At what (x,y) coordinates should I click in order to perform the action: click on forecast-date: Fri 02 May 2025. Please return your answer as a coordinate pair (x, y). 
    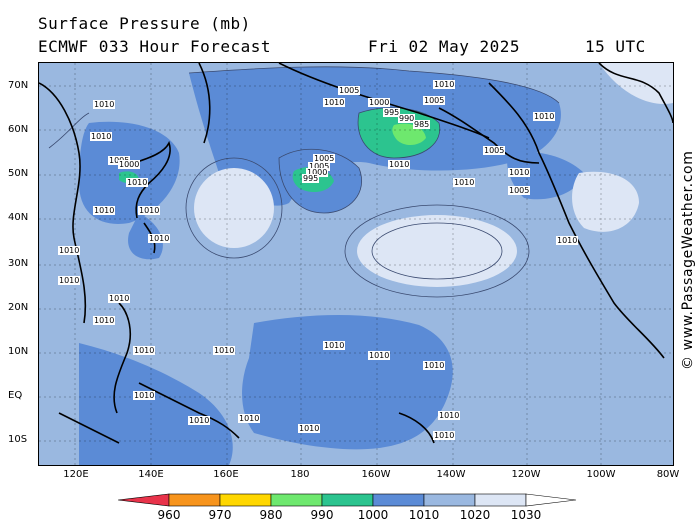
    Looking at the image, I should click on (444, 46).